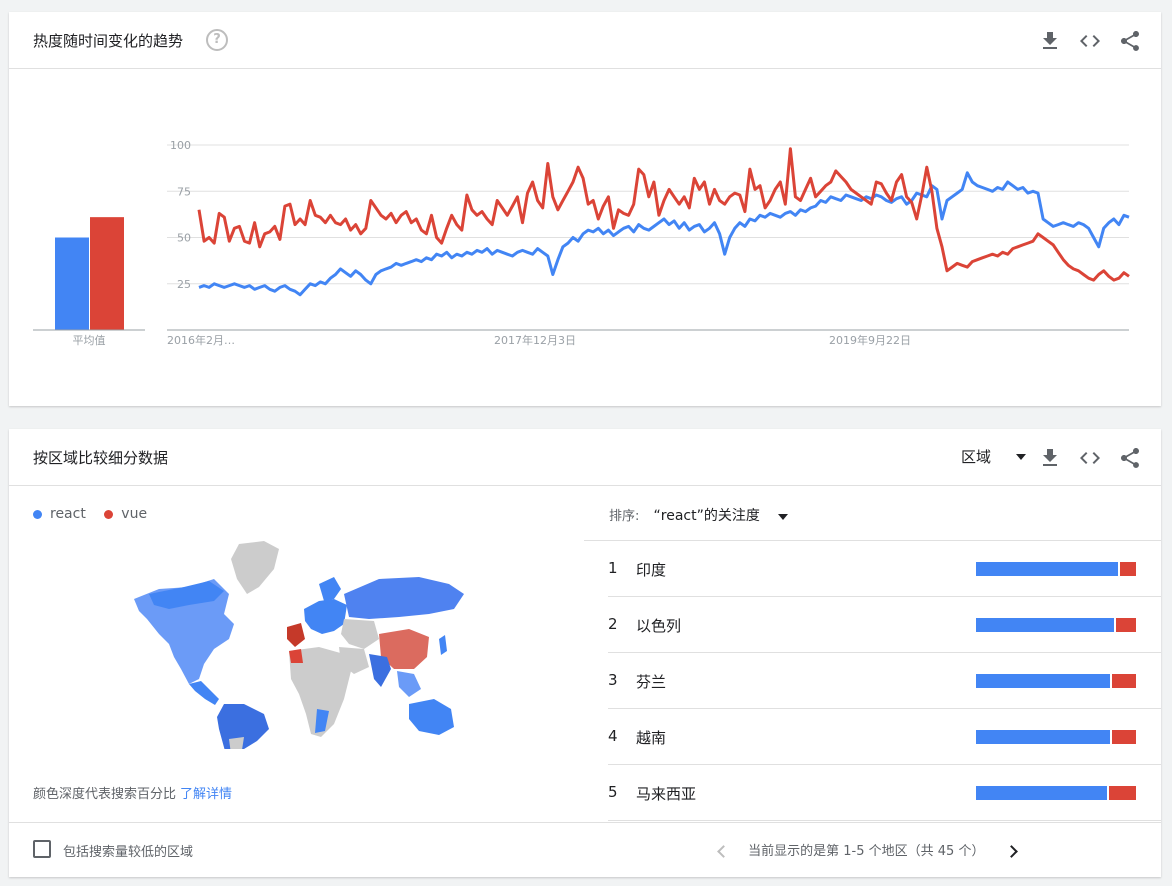 Image resolution: width=1172 pixels, height=886 pixels. What do you see at coordinates (404, 649) in the screenshot?
I see `map-region-china` at bounding box center [404, 649].